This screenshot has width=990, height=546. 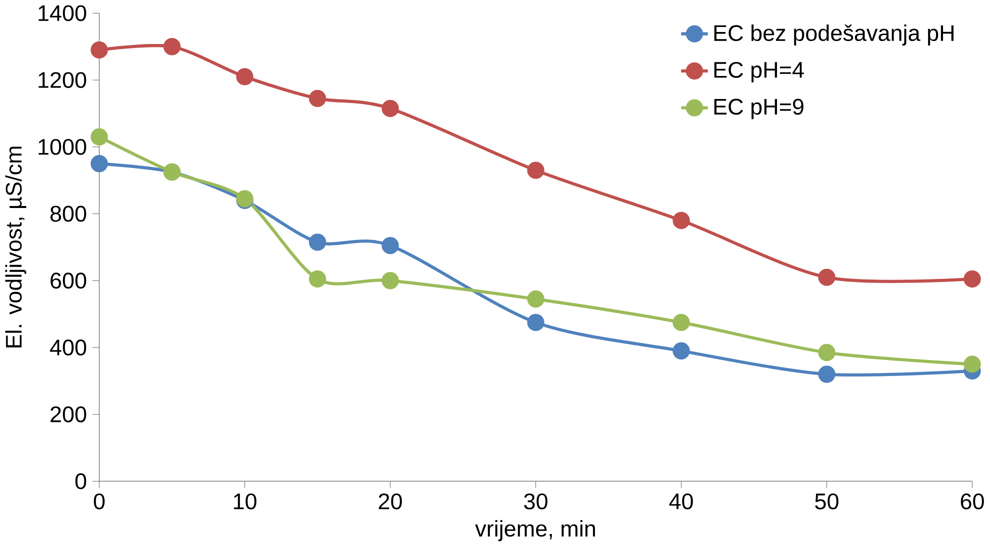 What do you see at coordinates (99, 501) in the screenshot?
I see `x-tick-label: 0` at bounding box center [99, 501].